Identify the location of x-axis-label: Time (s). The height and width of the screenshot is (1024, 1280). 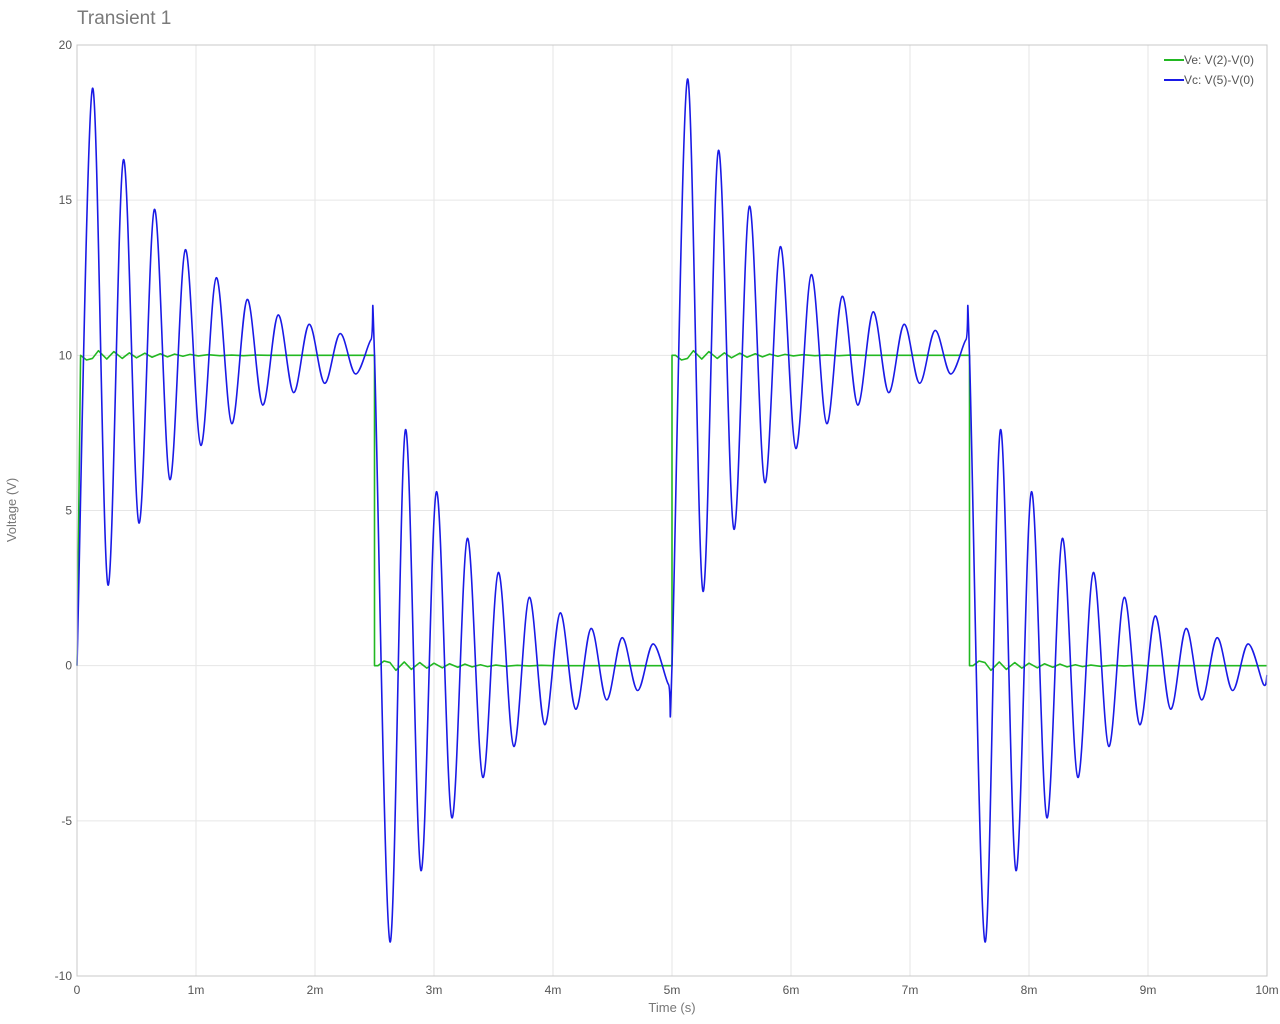
(671, 1007).